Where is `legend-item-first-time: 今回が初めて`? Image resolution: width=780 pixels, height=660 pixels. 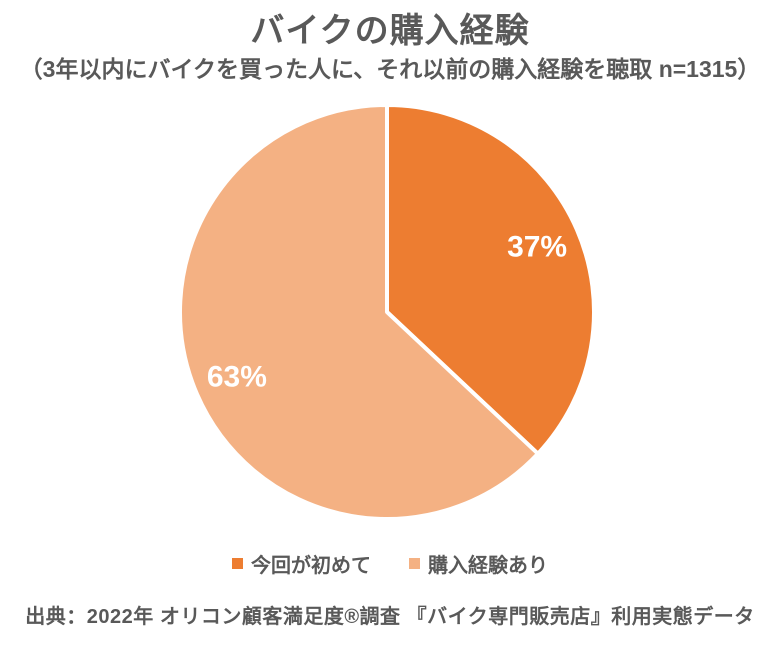
legend-item-first-time: 今回が初めて is located at coordinates (301, 563).